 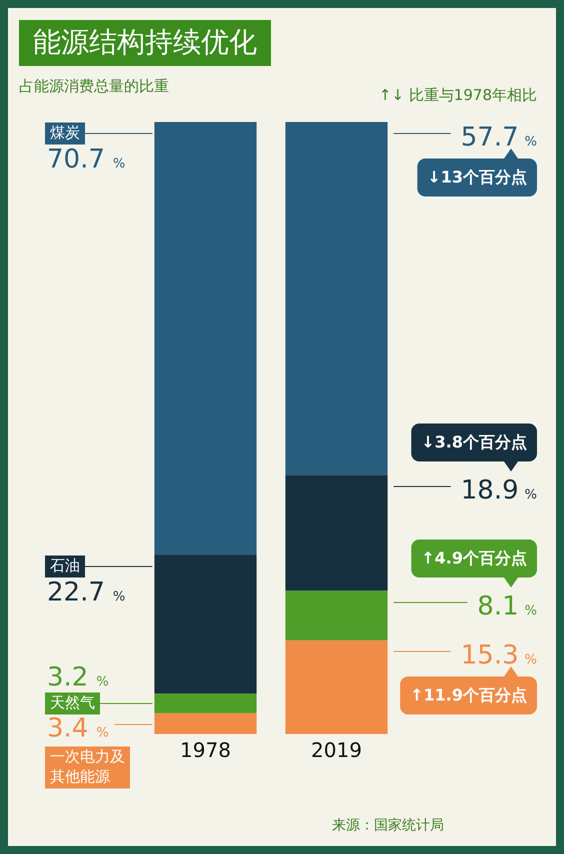 What do you see at coordinates (477, 177) in the screenshot?
I see `text: ↓13个百分点` at bounding box center [477, 177].